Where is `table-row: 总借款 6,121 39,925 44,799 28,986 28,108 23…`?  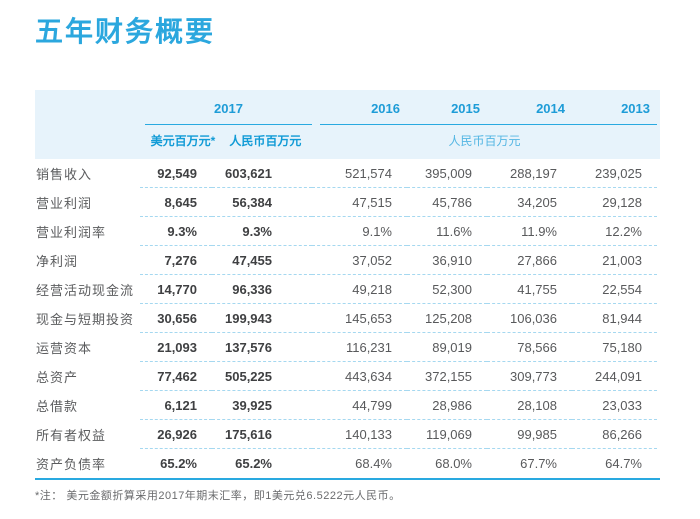
table-row: 总借款 6,121 39,925 44,799 28,986 28,108 23… is located at coordinates (347, 405).